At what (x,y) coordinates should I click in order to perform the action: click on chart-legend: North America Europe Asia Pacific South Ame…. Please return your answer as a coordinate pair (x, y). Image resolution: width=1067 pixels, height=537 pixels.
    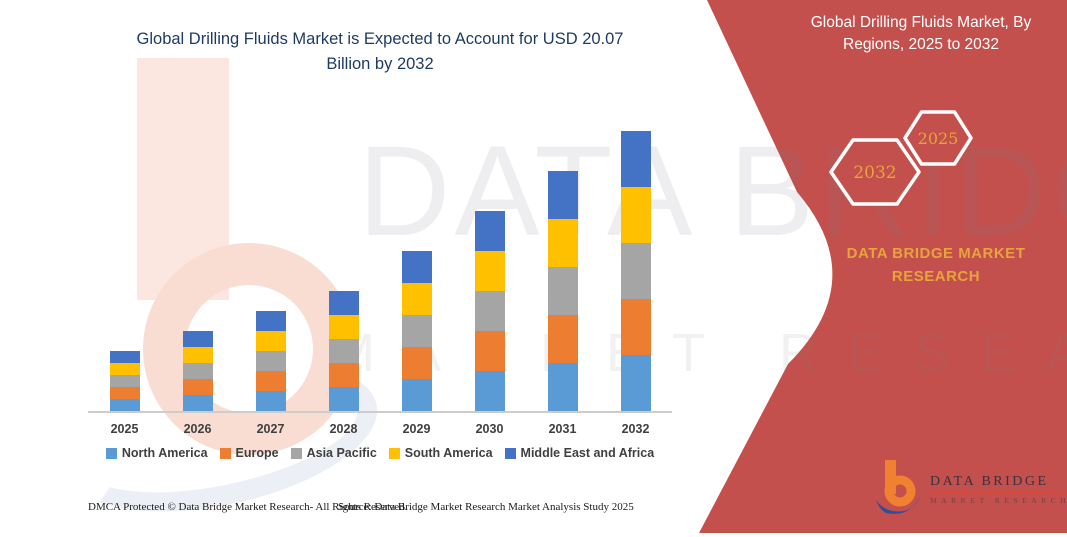
    Looking at the image, I should click on (380, 453).